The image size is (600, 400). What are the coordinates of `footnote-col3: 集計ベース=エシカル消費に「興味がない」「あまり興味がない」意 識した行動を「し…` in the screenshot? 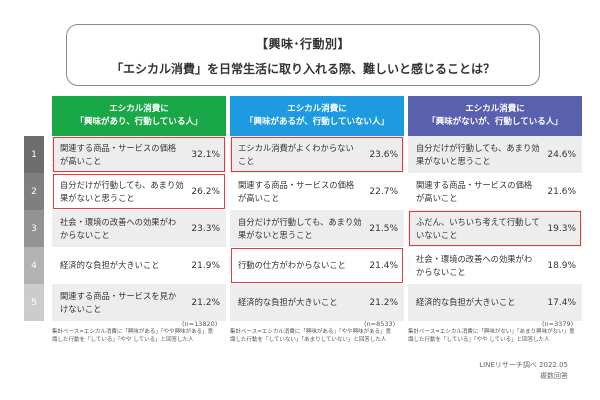 It's located at (491, 336).